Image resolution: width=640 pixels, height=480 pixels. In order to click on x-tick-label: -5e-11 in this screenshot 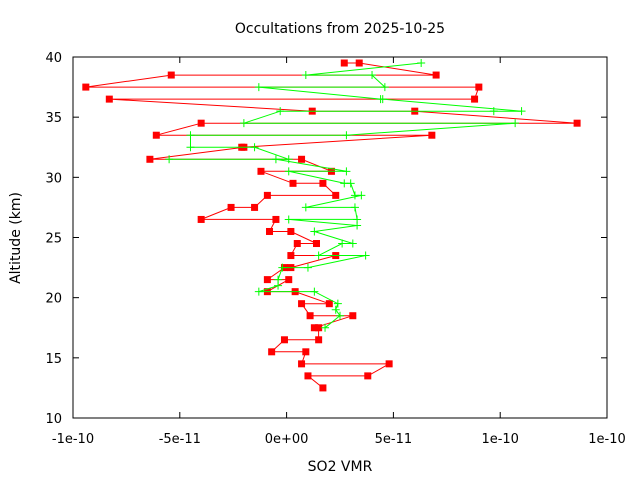, I will do `click(180, 439)`.